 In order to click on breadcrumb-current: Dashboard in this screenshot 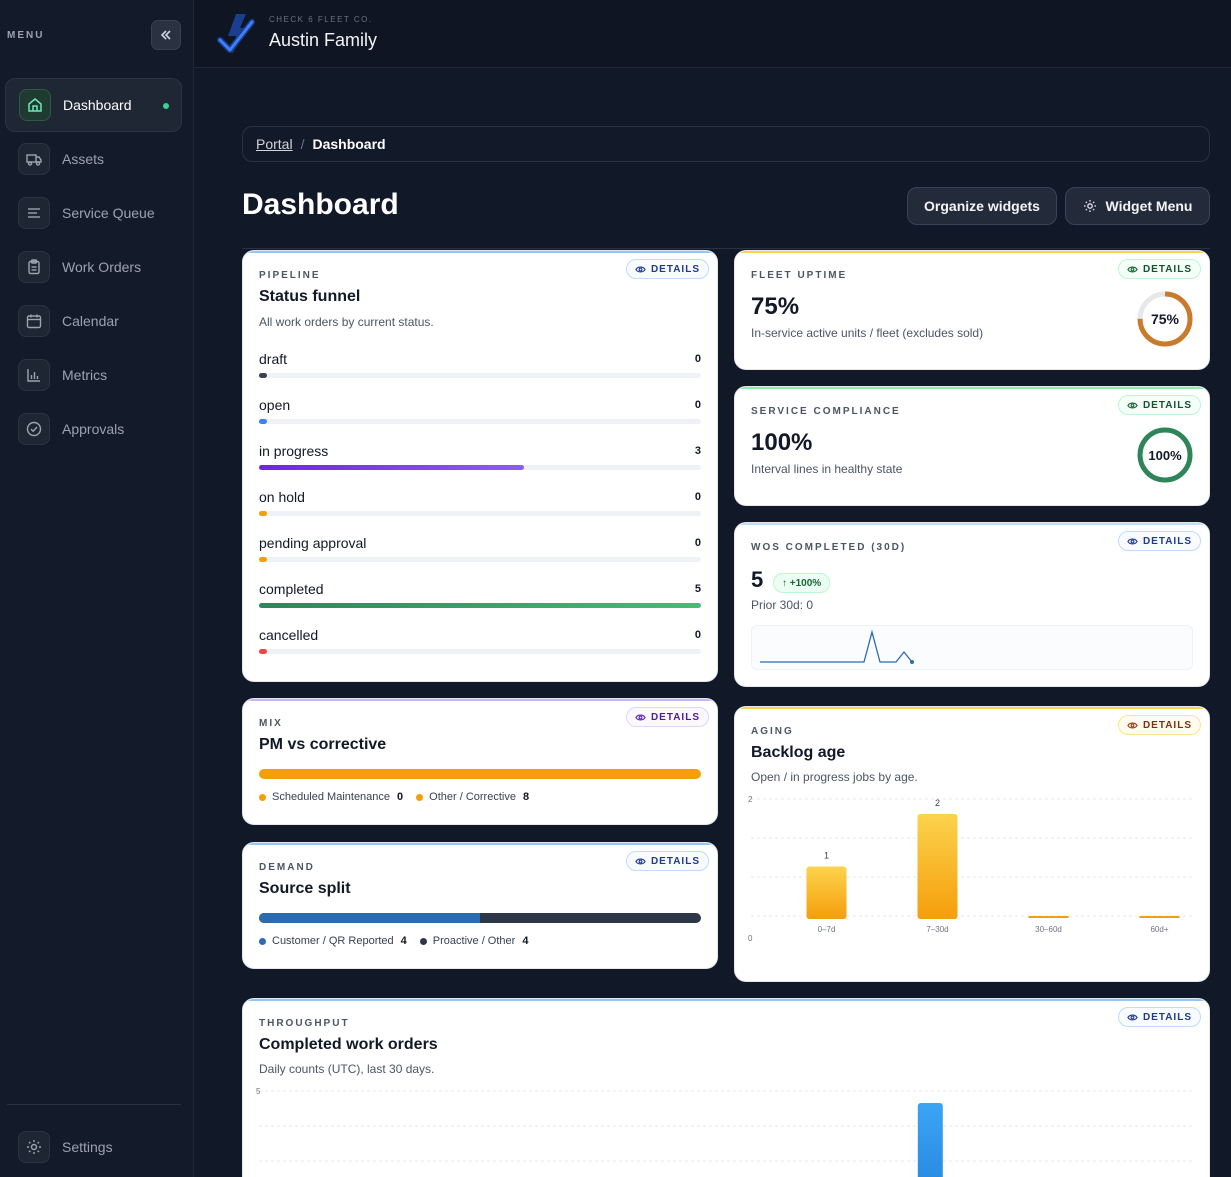, I will do `click(349, 144)`.